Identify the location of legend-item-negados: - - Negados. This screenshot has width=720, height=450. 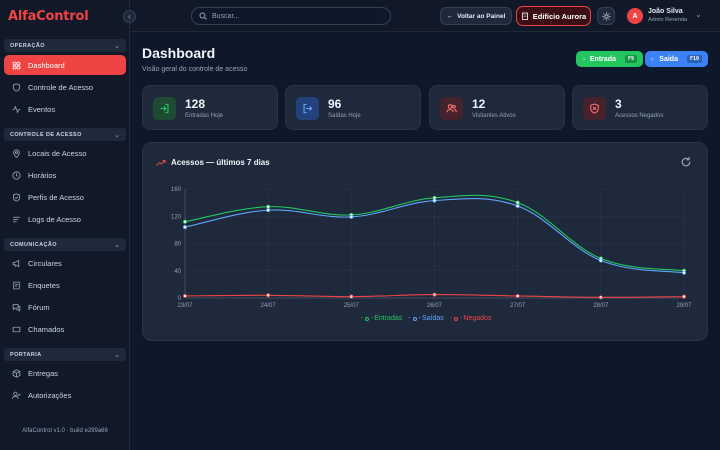
(470, 318).